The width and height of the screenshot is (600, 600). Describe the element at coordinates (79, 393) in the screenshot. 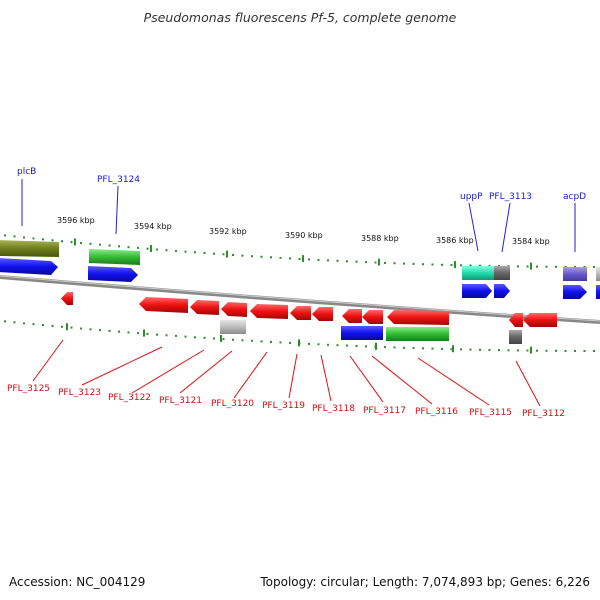

I see `gene-label-PFL_3123: PFL_3123` at that location.